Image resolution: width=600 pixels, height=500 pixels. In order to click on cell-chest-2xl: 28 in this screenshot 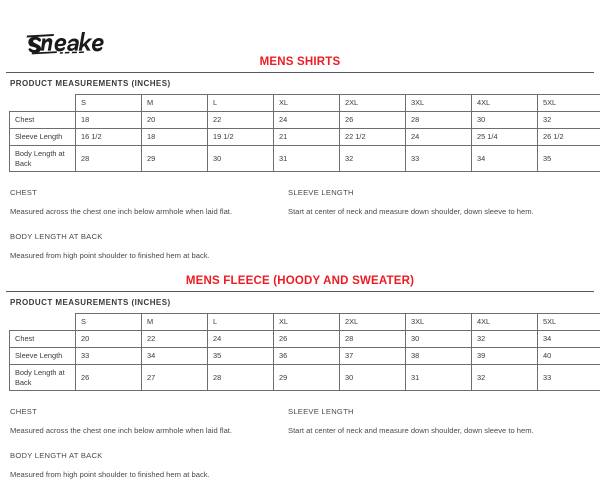, I will do `click(372, 339)`.